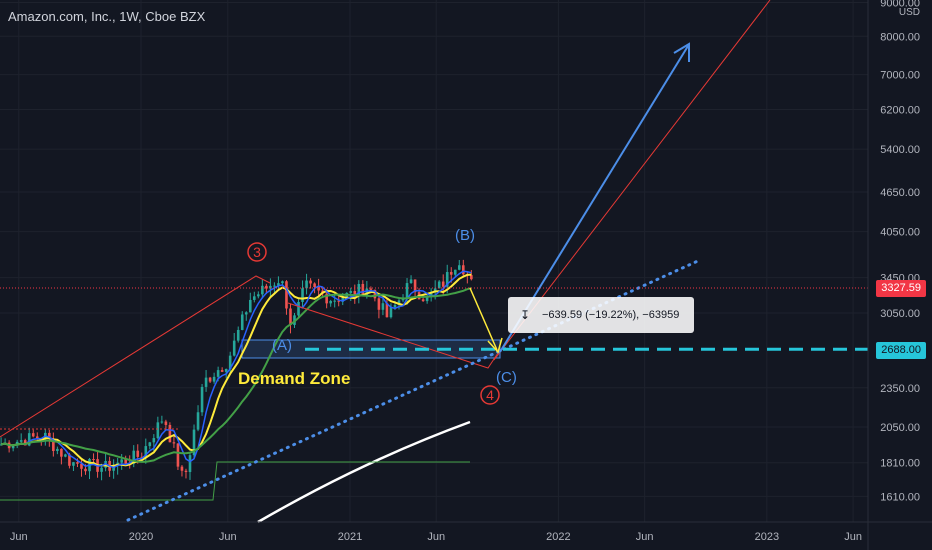 This screenshot has width=932, height=550. What do you see at coordinates (900, 150) in the screenshot?
I see `price-tick-label: 5400.00` at bounding box center [900, 150].